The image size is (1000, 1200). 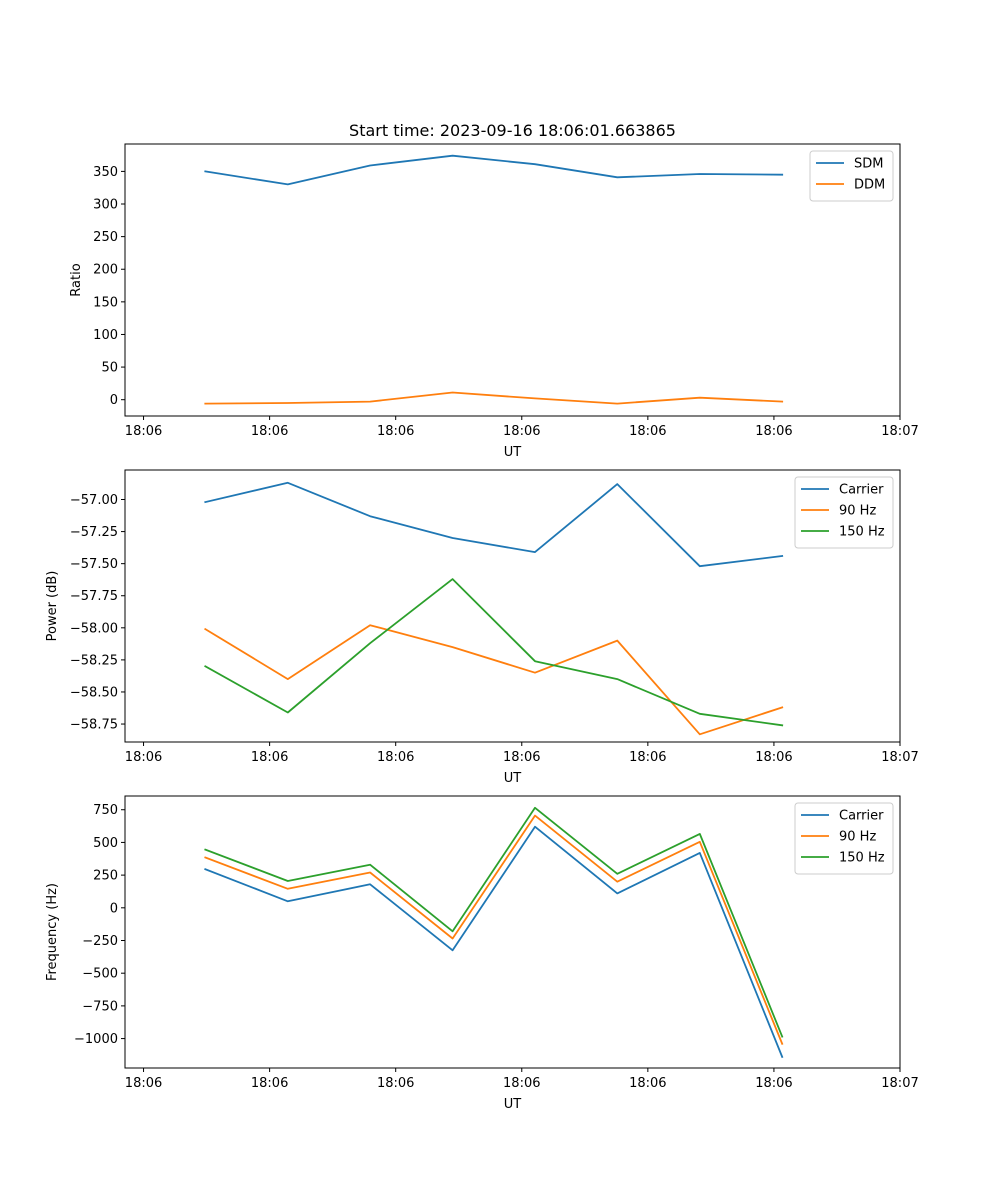 I want to click on y-axis-label: Frequency (Hz), so click(x=52, y=932).